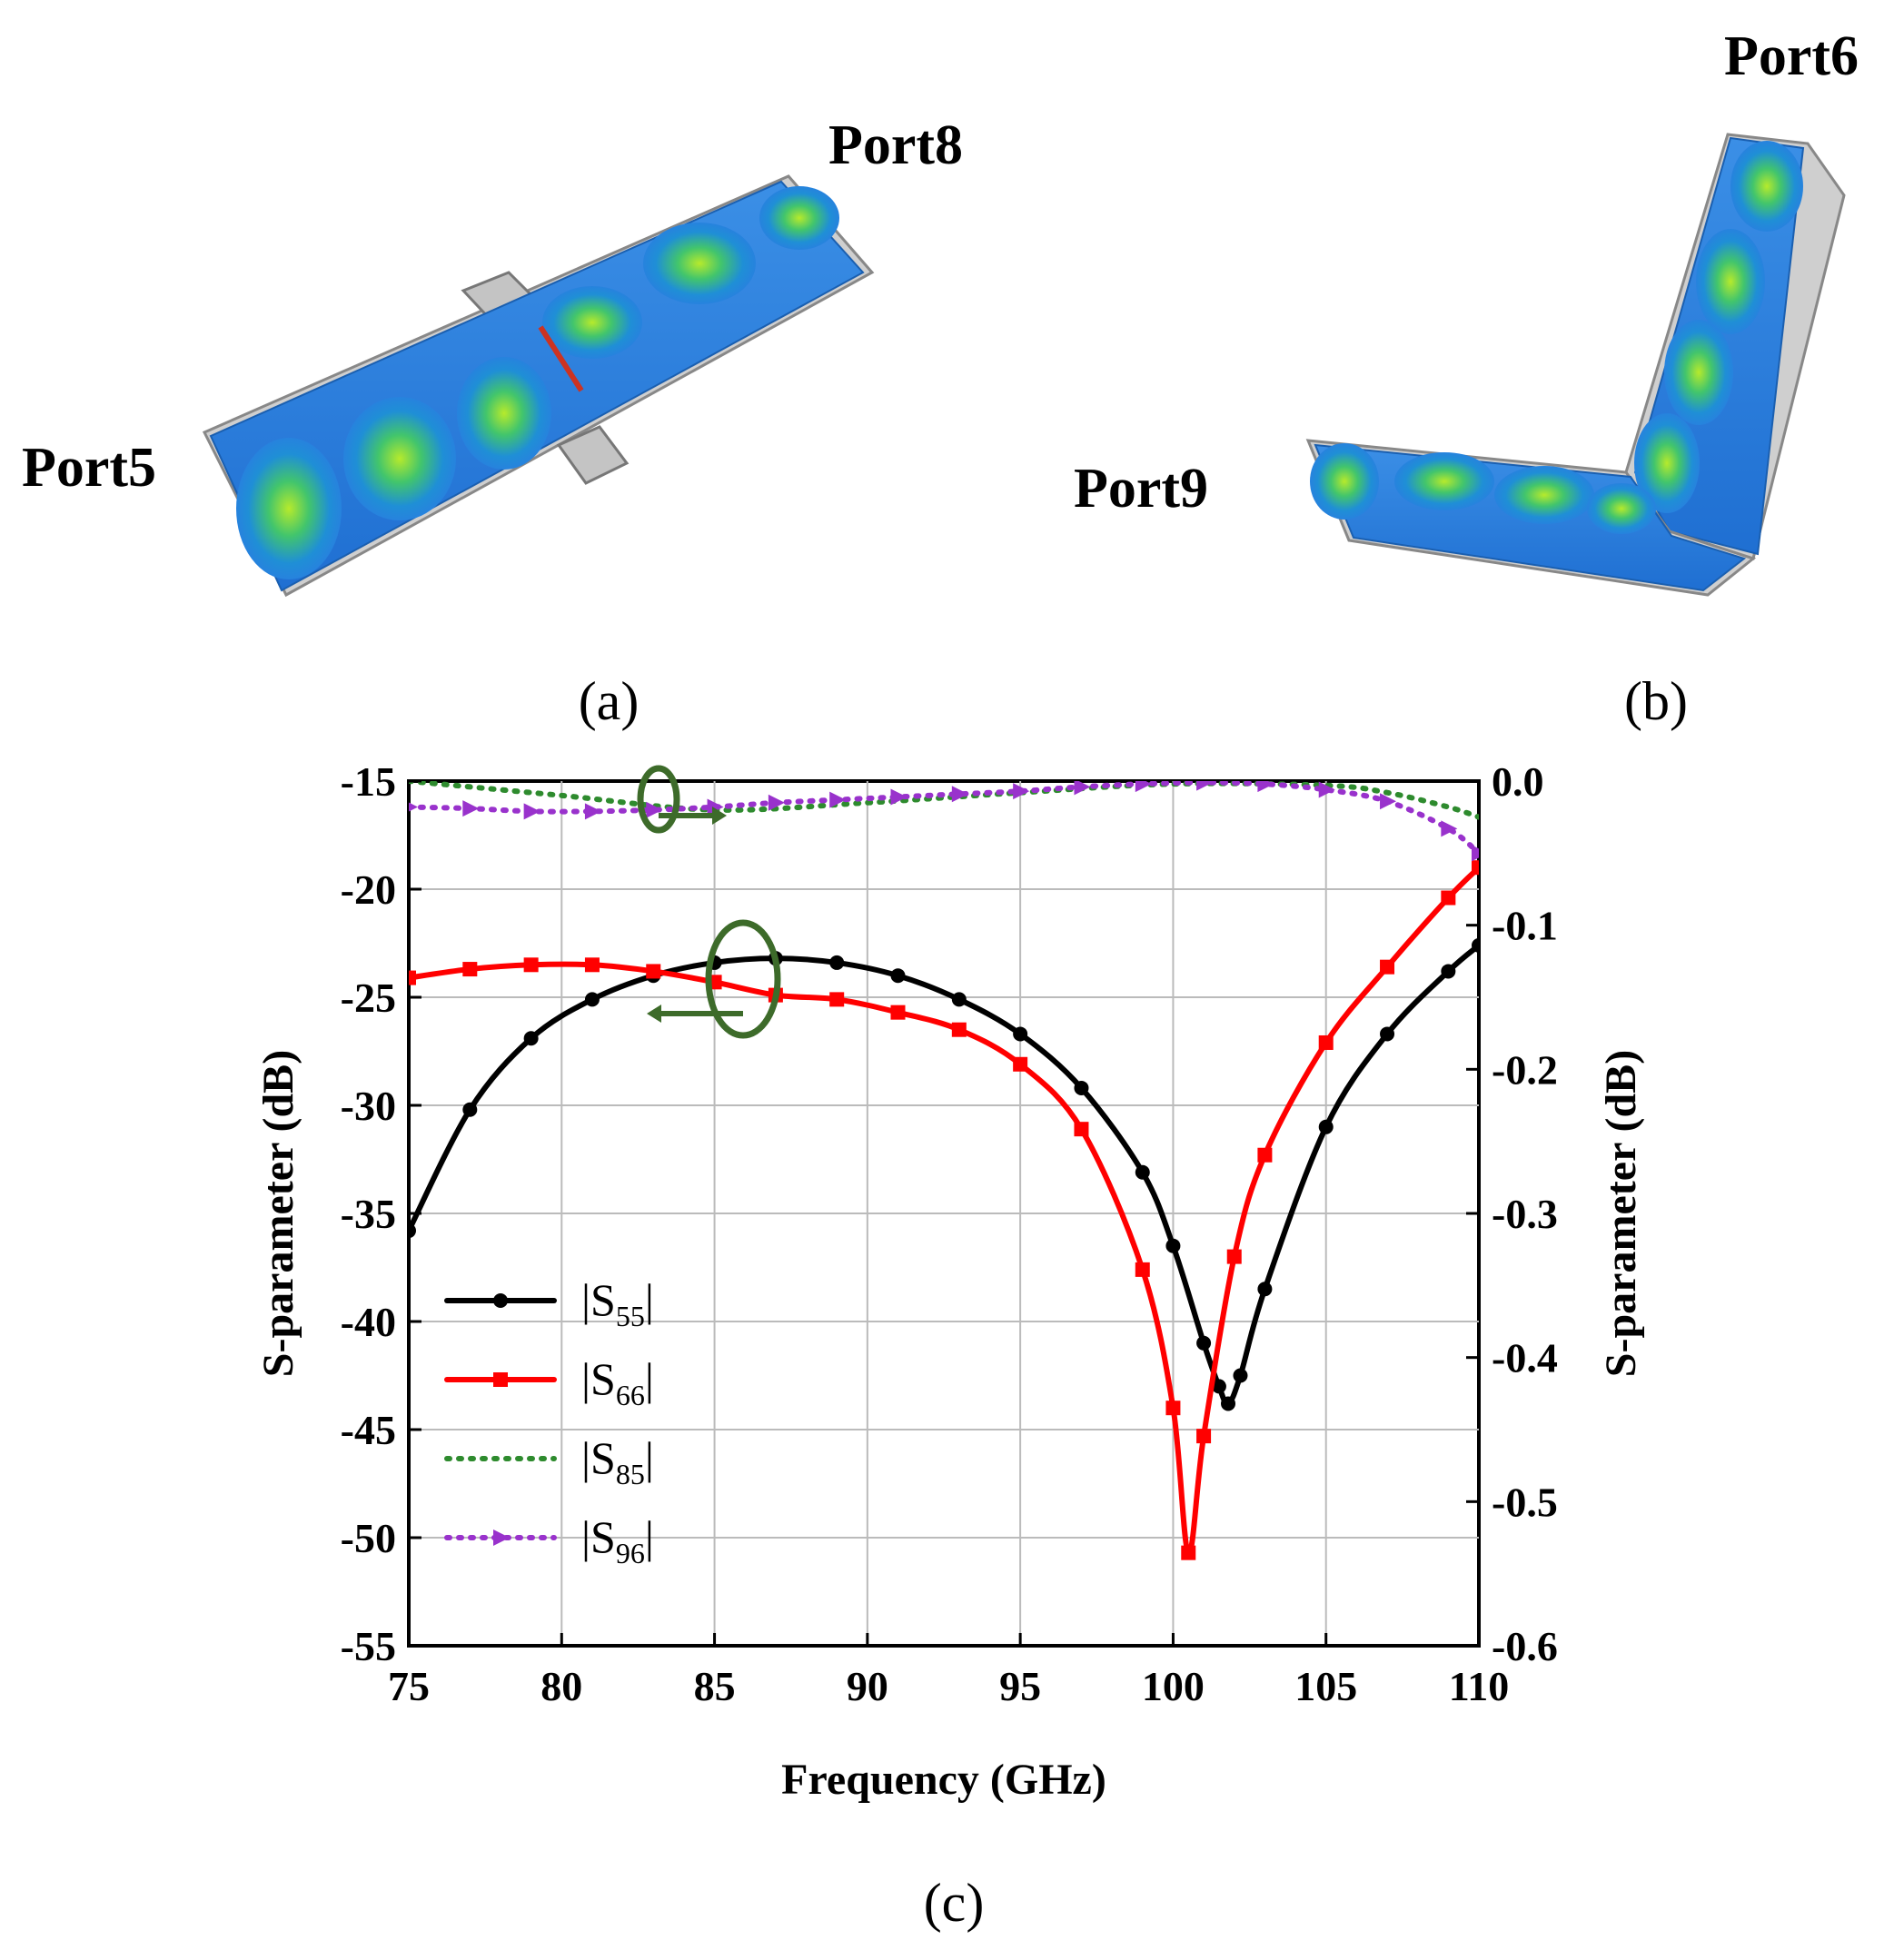 This screenshot has width=1904, height=1950. What do you see at coordinates (1173, 1686) in the screenshot?
I see `x-tick-label: 100` at bounding box center [1173, 1686].